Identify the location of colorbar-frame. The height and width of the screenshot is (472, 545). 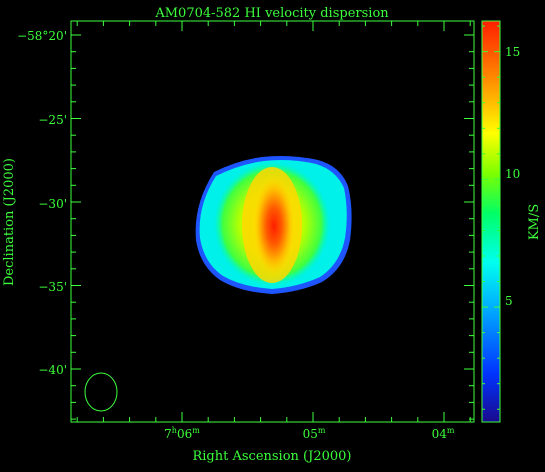
(491, 221).